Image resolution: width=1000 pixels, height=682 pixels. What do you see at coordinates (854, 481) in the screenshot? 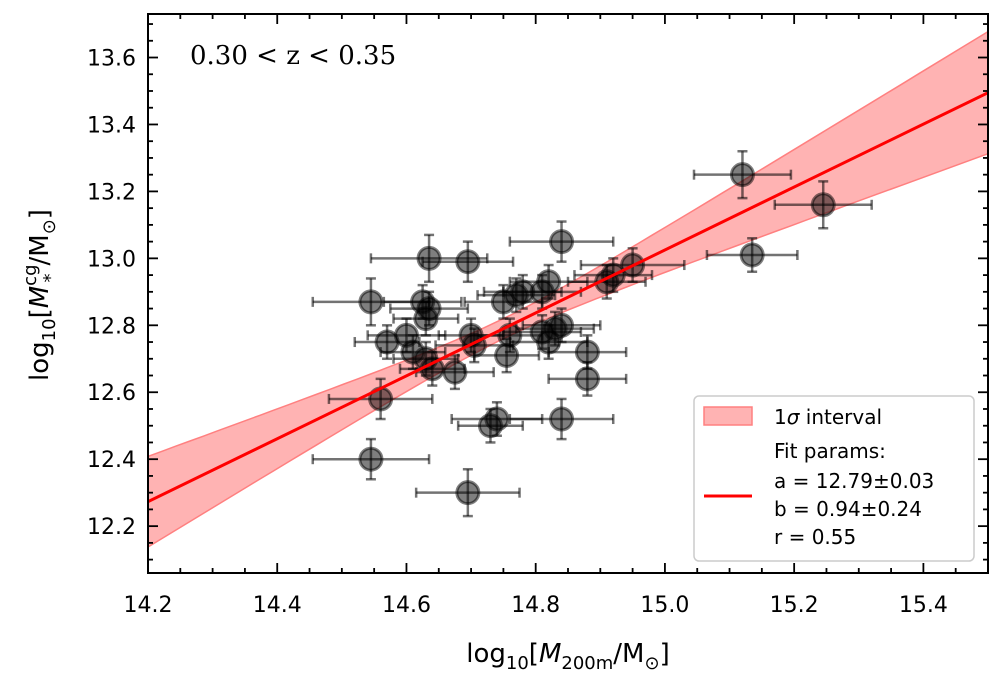
I see `legend-param-a: a = 12.79±0.03` at bounding box center [854, 481].